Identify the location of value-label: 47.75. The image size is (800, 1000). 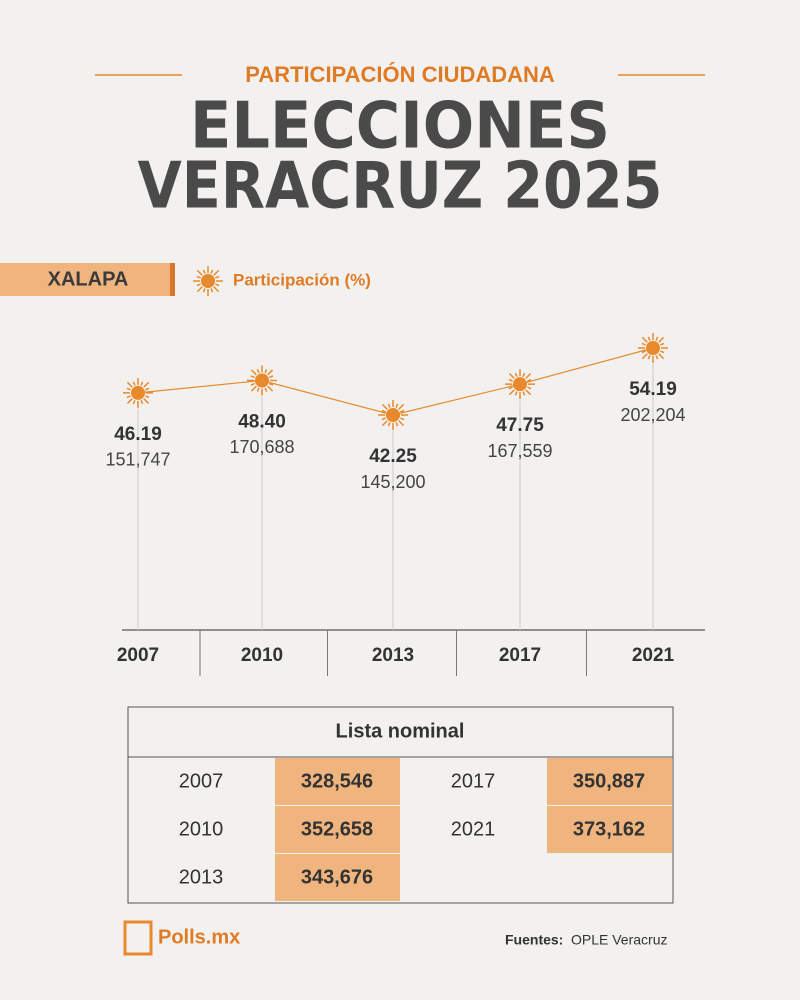
(520, 425).